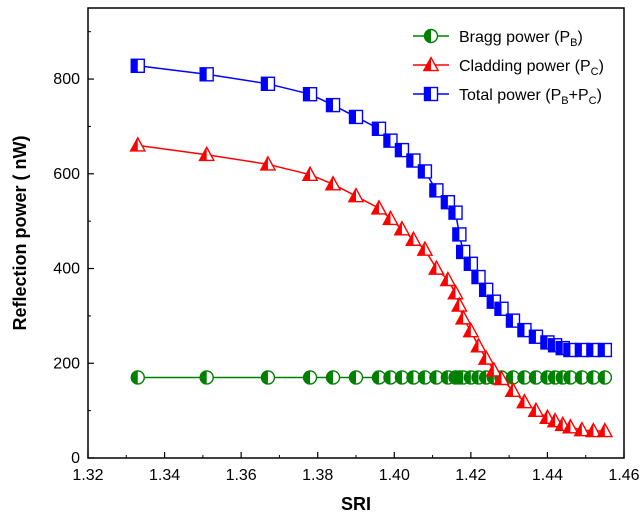 The height and width of the screenshot is (518, 640). Describe the element at coordinates (73, 249) in the screenshot. I see `y-axis: 0 200 400 600 800` at that location.